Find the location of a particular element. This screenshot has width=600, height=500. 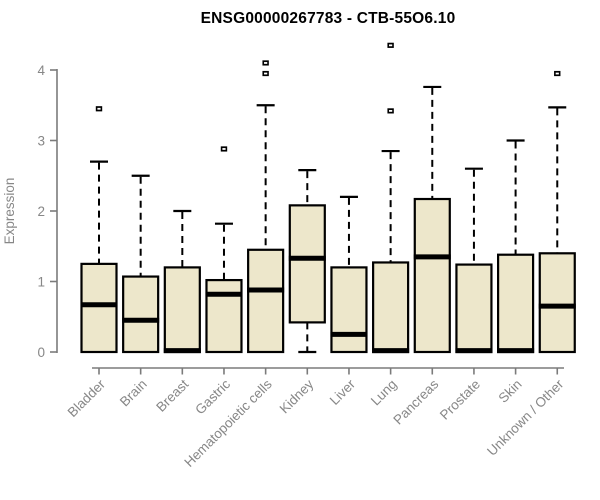

y-tick-label: 4 is located at coordinates (41, 70).